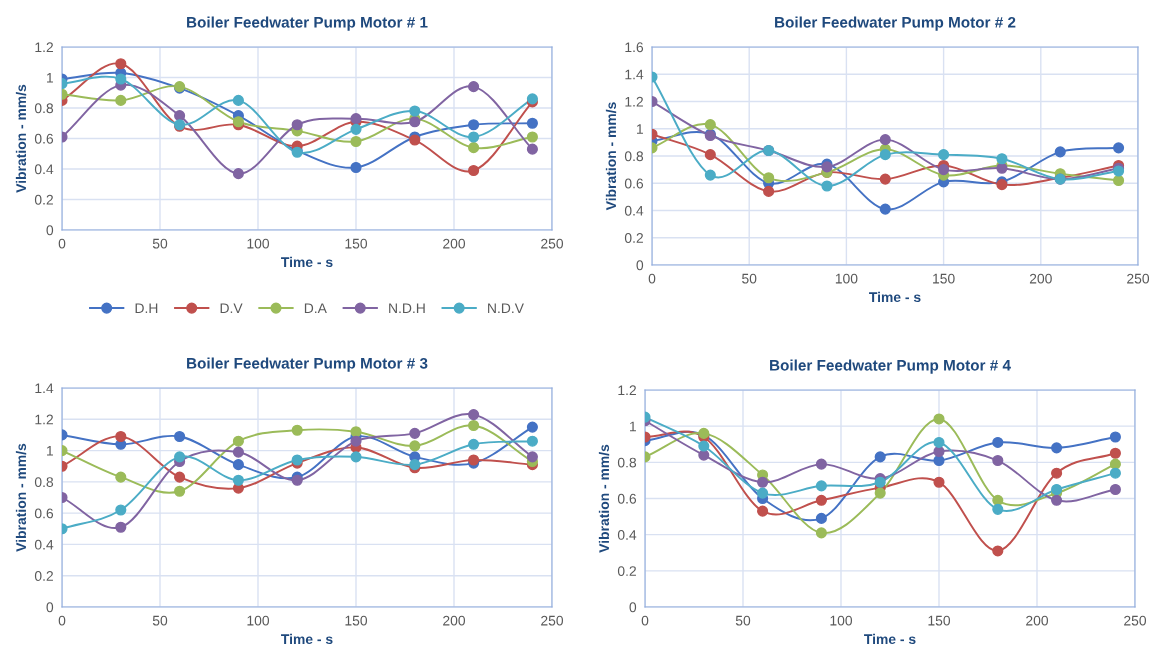 This screenshot has height=655, width=1149. What do you see at coordinates (315, 308) in the screenshot?
I see `legend-label: D.A` at bounding box center [315, 308].